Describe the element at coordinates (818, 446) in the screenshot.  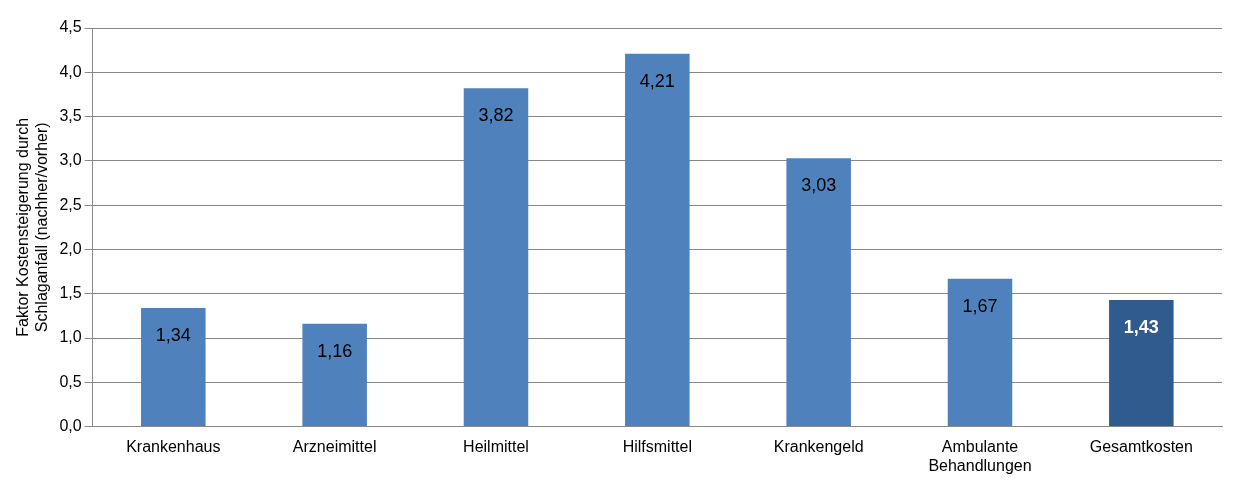
I see `x-tick-label: Krankengeld` at that location.